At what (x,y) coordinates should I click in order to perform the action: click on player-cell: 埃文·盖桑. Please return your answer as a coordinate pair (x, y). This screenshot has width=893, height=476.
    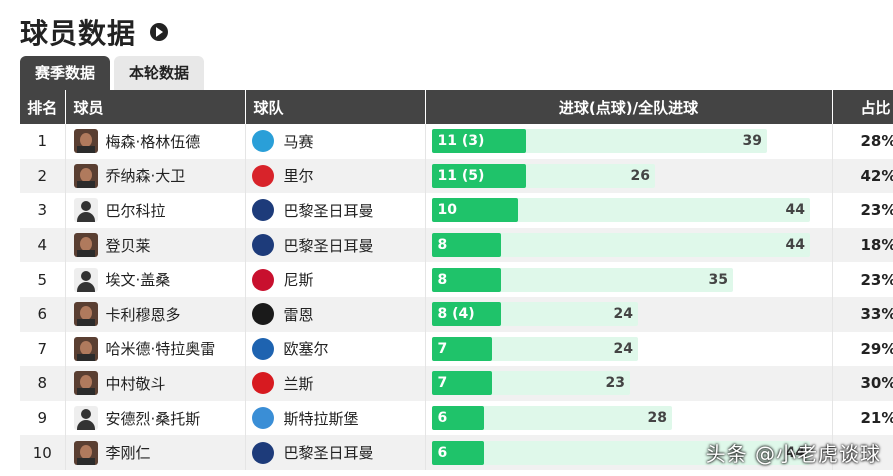
    Looking at the image, I should click on (155, 279).